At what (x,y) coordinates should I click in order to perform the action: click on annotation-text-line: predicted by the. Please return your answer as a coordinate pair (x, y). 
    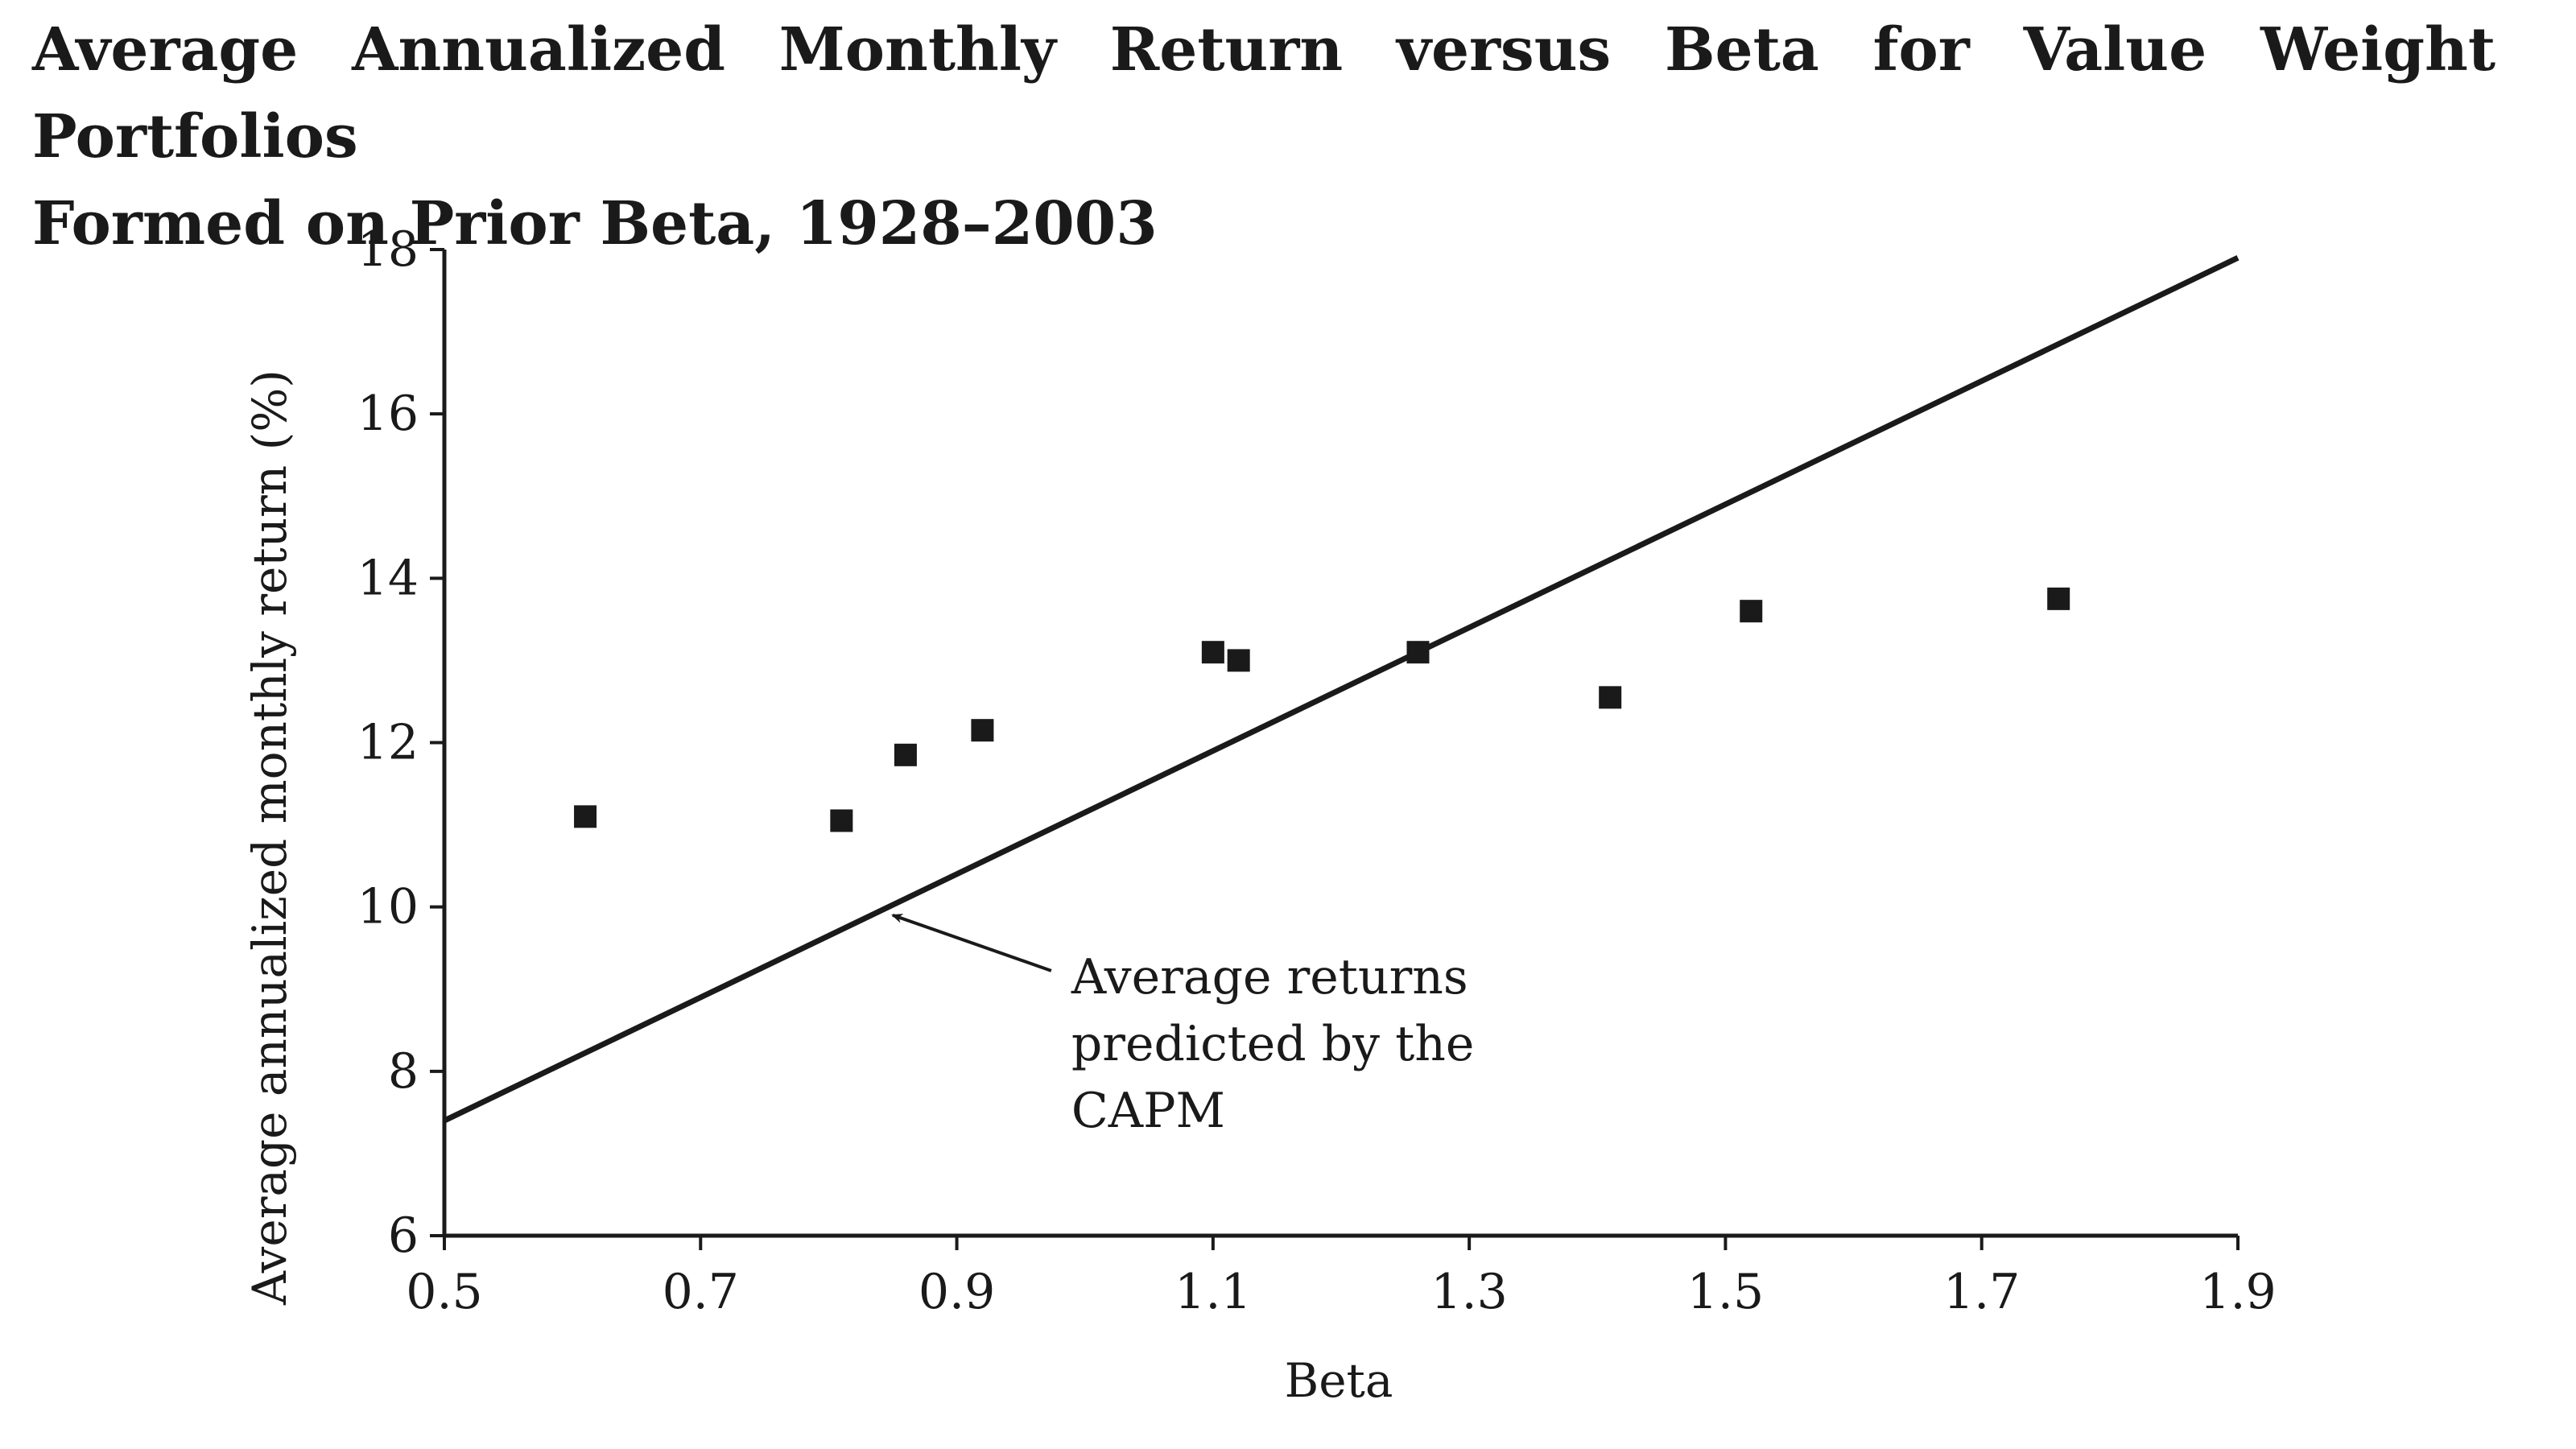
    Looking at the image, I should click on (1273, 1044).